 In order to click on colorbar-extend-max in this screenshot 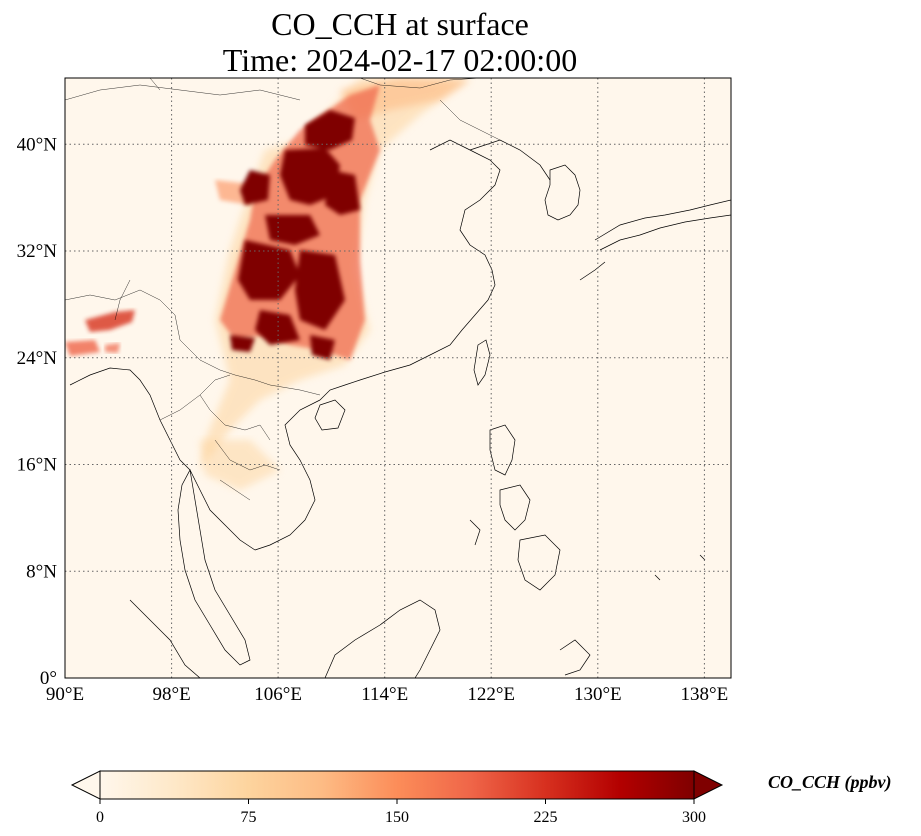, I will do `click(708, 785)`.